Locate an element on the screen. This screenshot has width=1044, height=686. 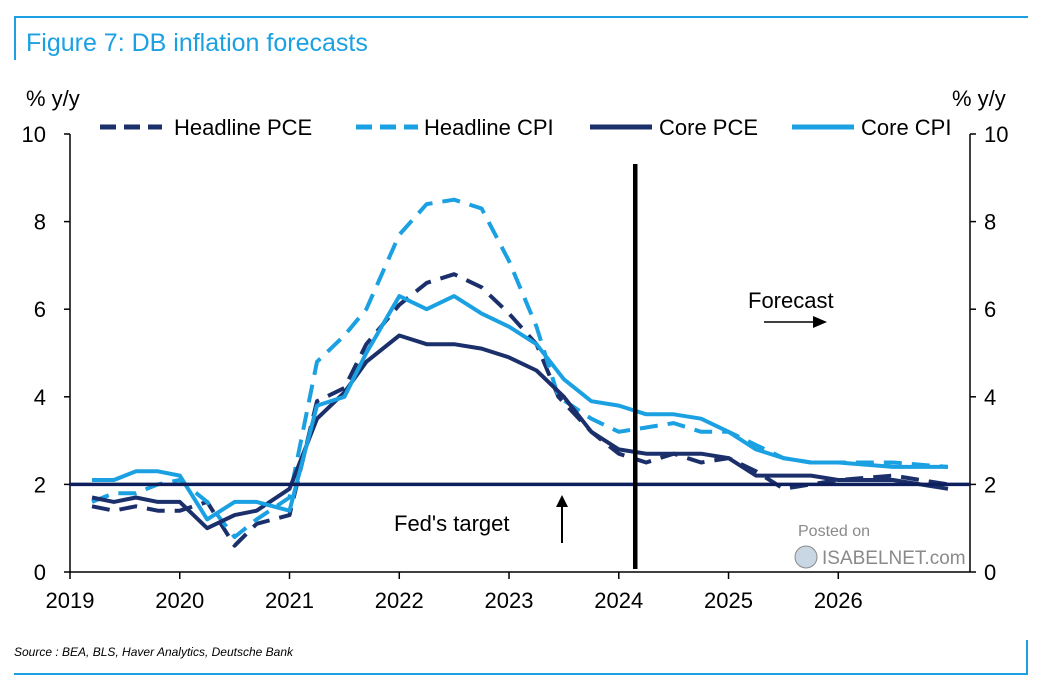
y-tick-label-left: 4 is located at coordinates (40, 397).